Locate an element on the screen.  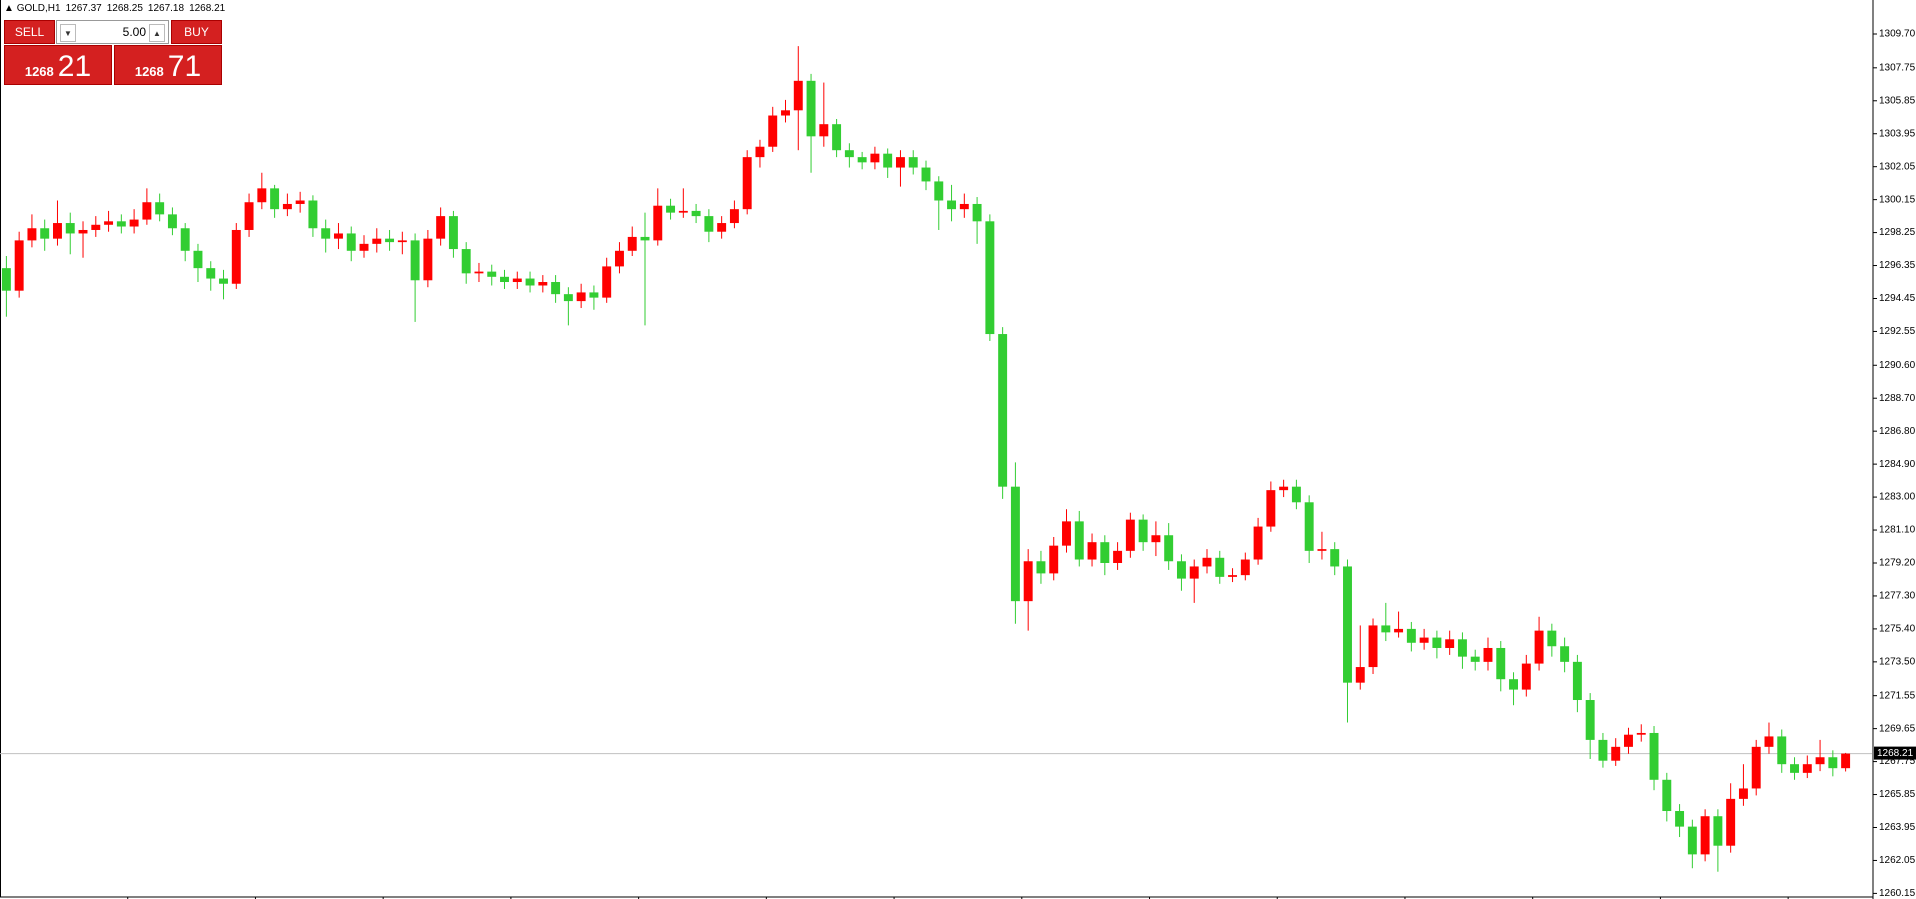
y-tick-label: 1275.40 is located at coordinates (1897, 629).